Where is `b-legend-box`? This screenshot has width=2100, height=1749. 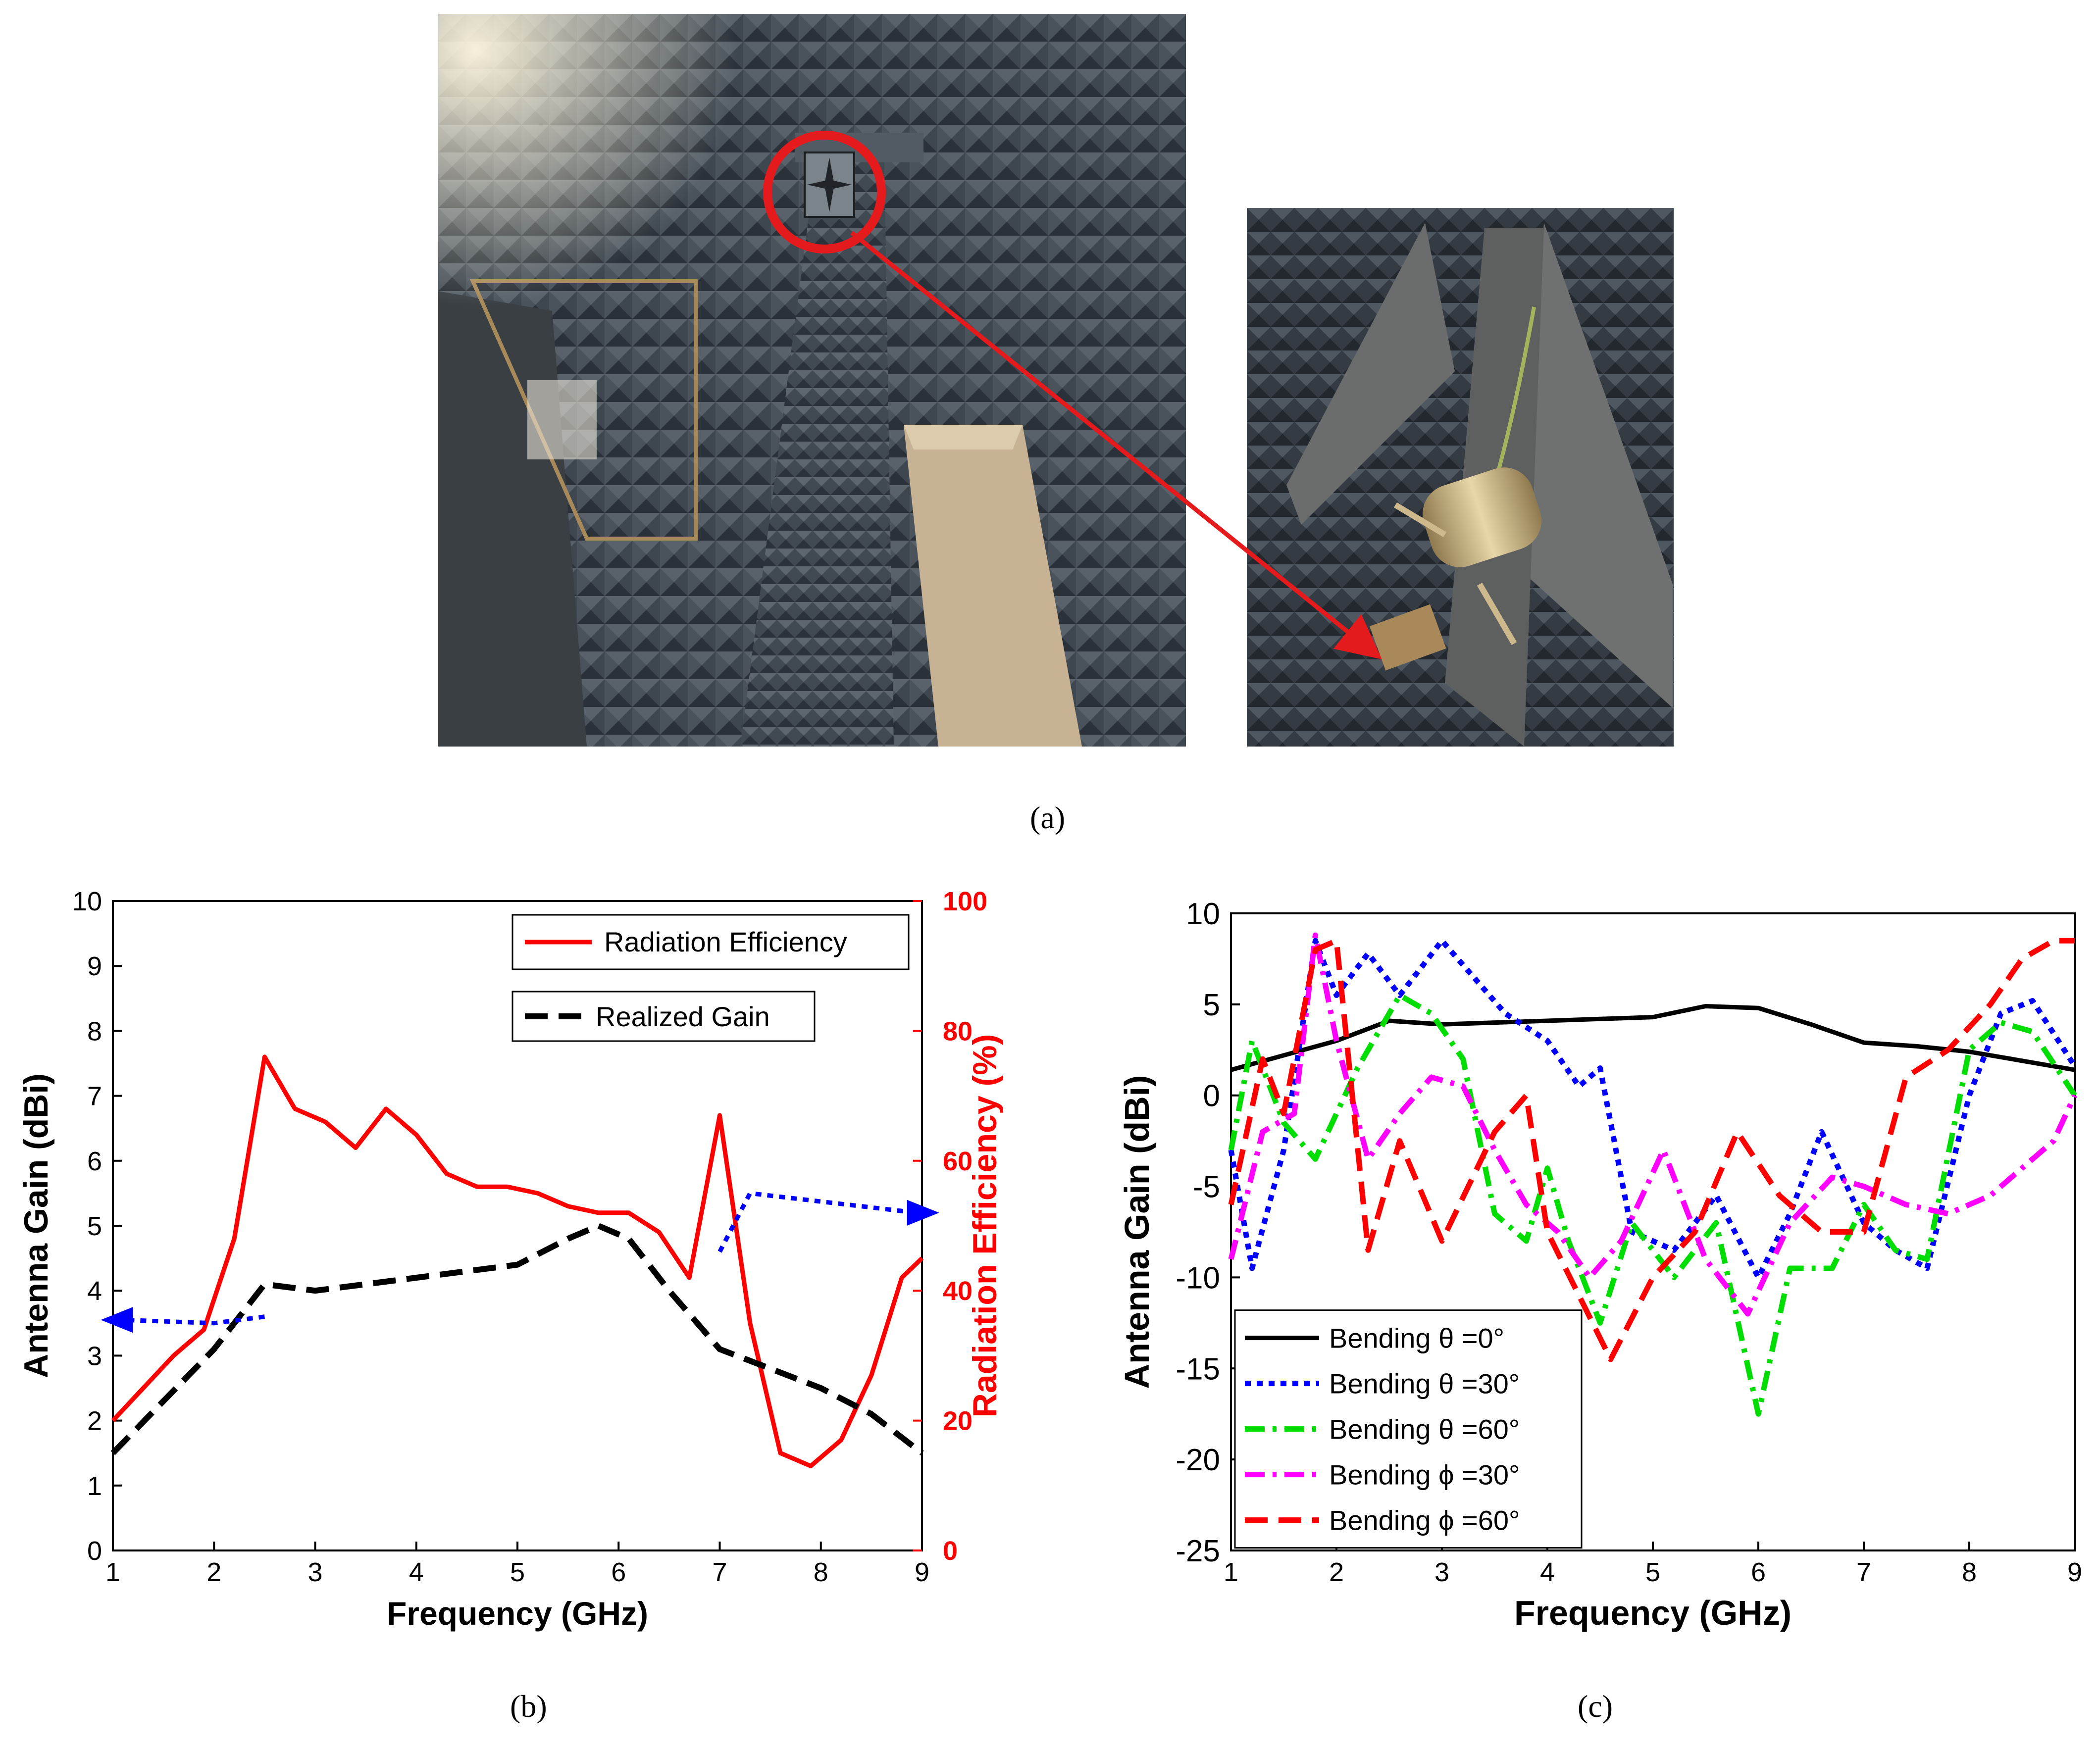
b-legend-box is located at coordinates (664, 1017).